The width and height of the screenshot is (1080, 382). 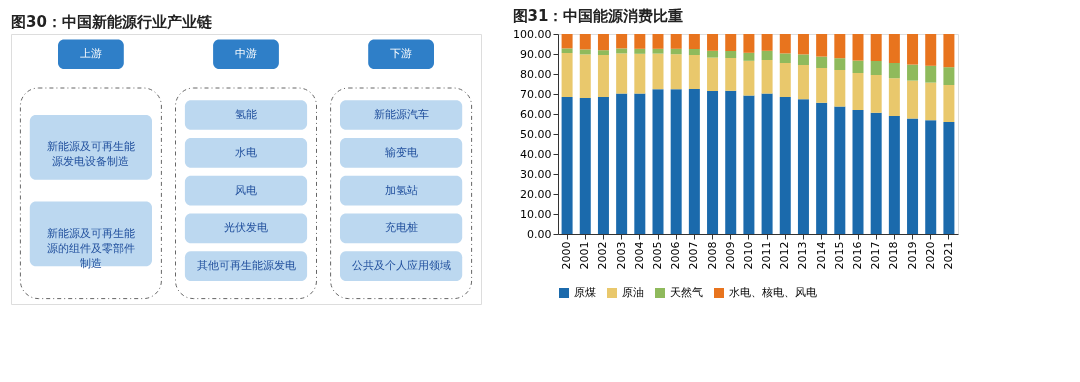 What do you see at coordinates (948, 255) in the screenshot?
I see `x-tick-label: 2021` at bounding box center [948, 255].